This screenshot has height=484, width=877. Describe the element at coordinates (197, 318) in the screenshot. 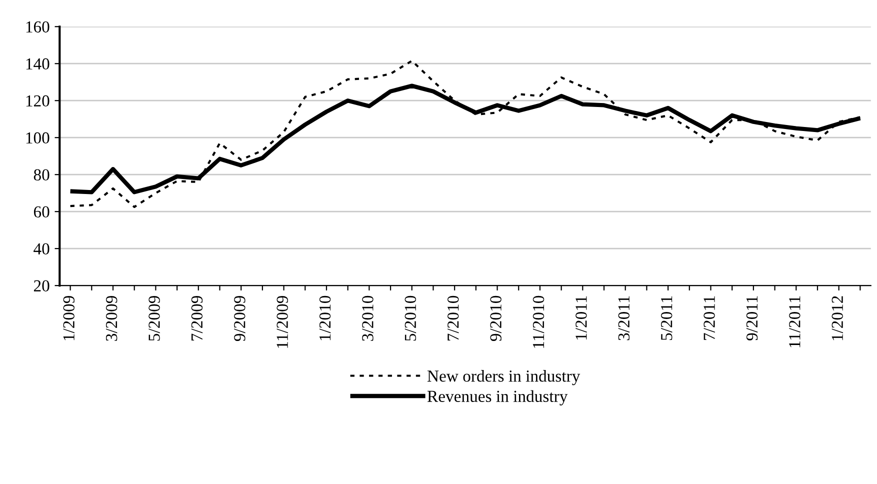

I see `x-tick-label: 7/2009` at that location.